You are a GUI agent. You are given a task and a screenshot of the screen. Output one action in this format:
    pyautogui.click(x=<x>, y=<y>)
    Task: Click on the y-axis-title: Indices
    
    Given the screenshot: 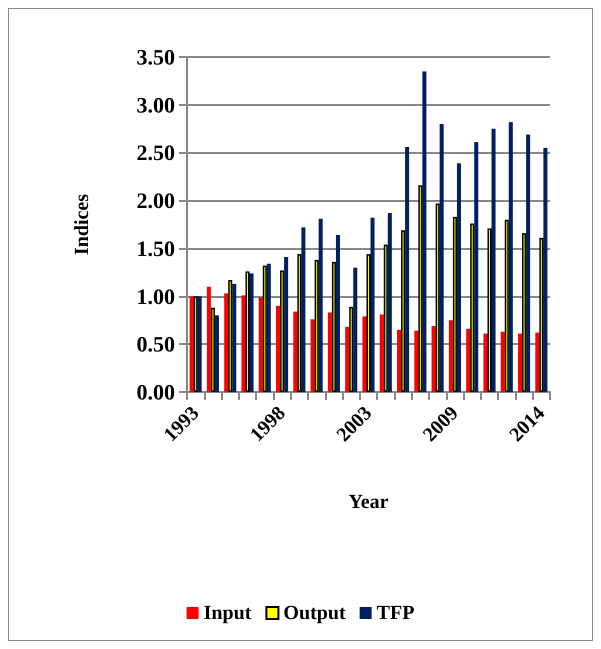 What is the action you would take?
    pyautogui.click(x=82, y=225)
    